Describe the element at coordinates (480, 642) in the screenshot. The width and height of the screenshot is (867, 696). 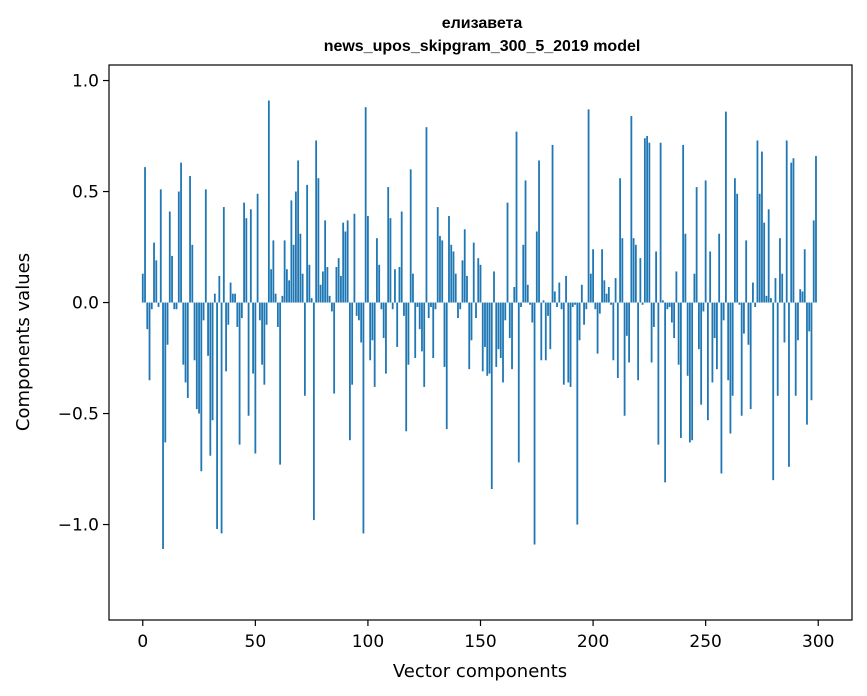
I see `x-tick-label: 150` at that location.